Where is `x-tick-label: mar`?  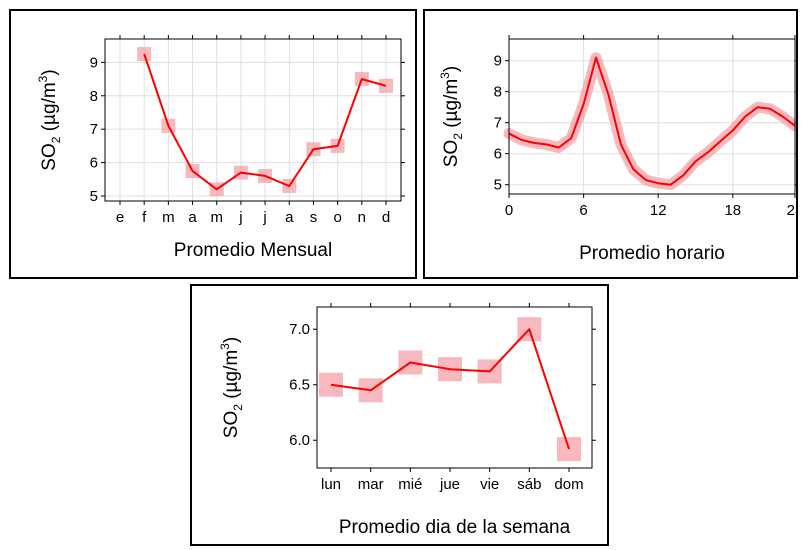
x-tick-label: mar is located at coordinates (371, 484).